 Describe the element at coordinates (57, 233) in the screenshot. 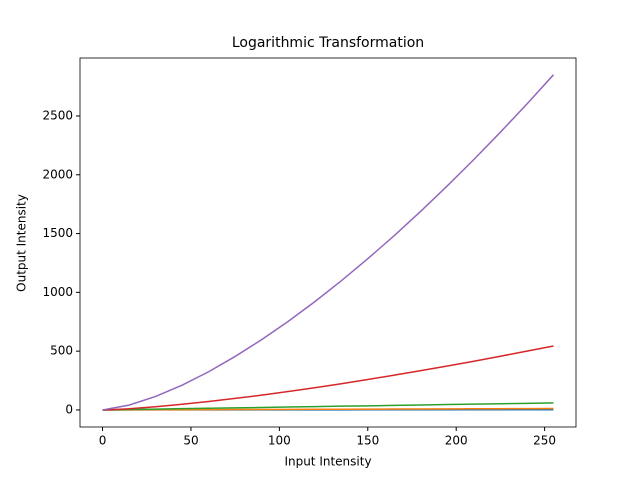

I see `y-tick-label: 1500` at that location.